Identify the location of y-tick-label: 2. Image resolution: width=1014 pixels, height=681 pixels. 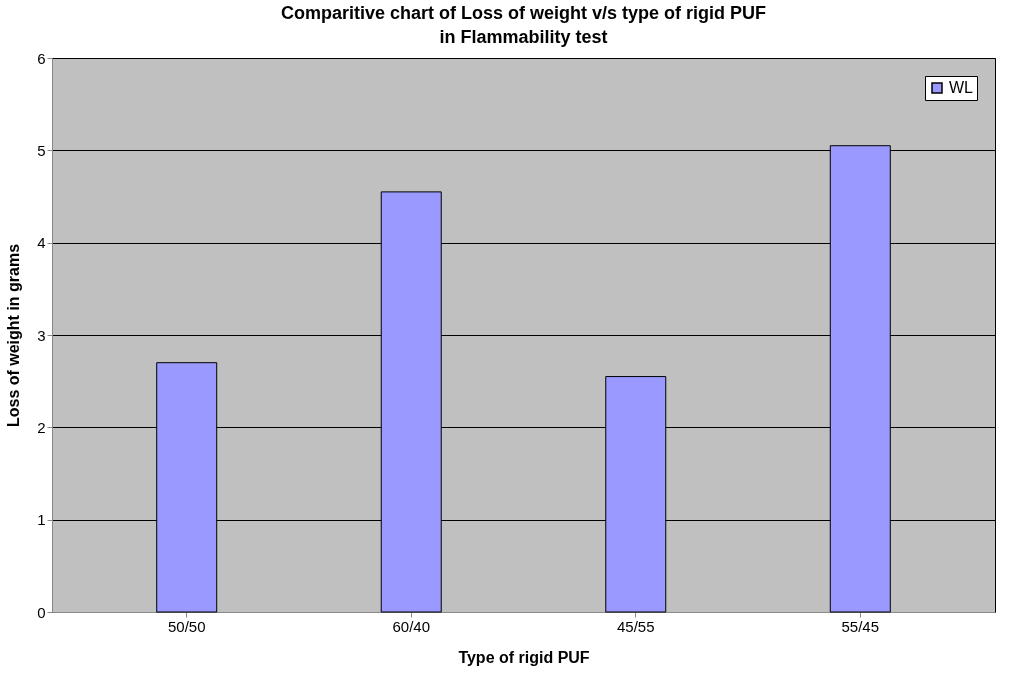
(41, 427).